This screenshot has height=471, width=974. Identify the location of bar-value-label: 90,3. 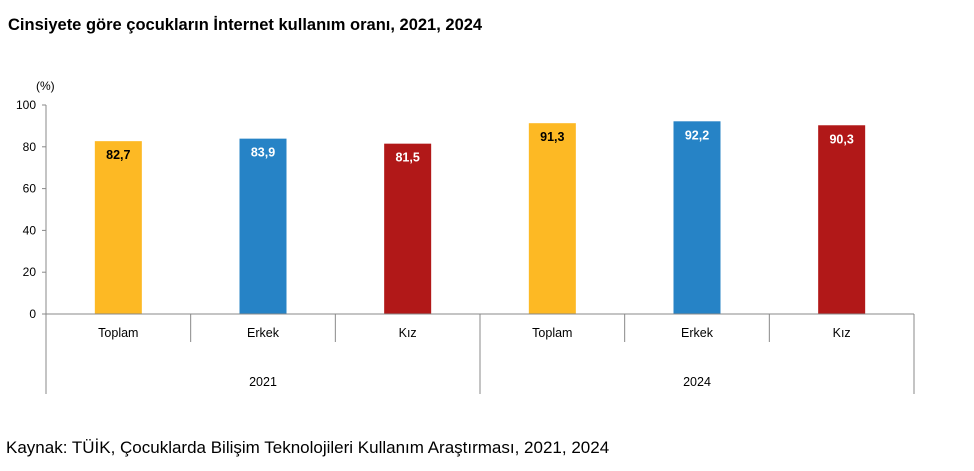
(841, 139).